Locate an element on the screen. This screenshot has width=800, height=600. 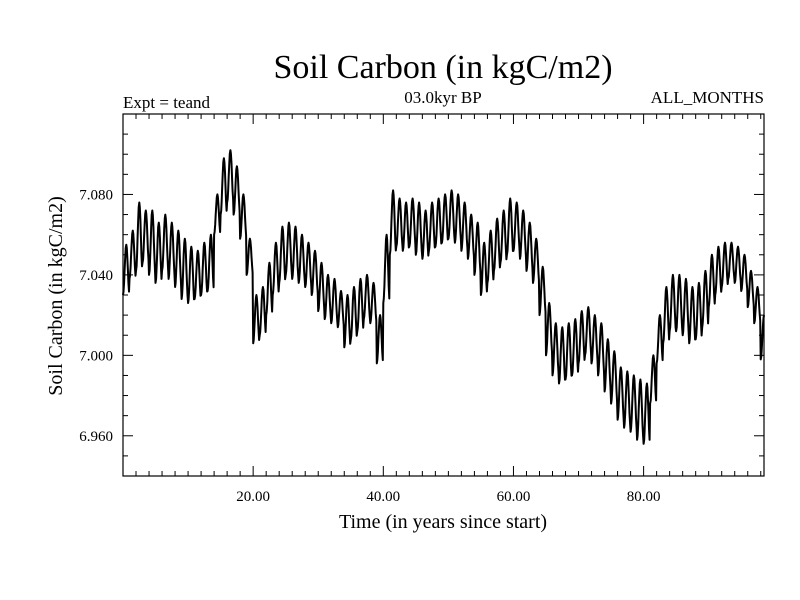
x-axis-label: Time (in years since start) is located at coordinates (443, 522).